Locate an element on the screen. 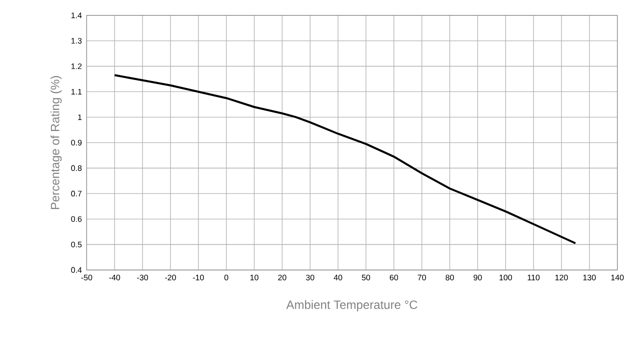 The width and height of the screenshot is (641, 338). x-tick-label: 50 is located at coordinates (366, 277).